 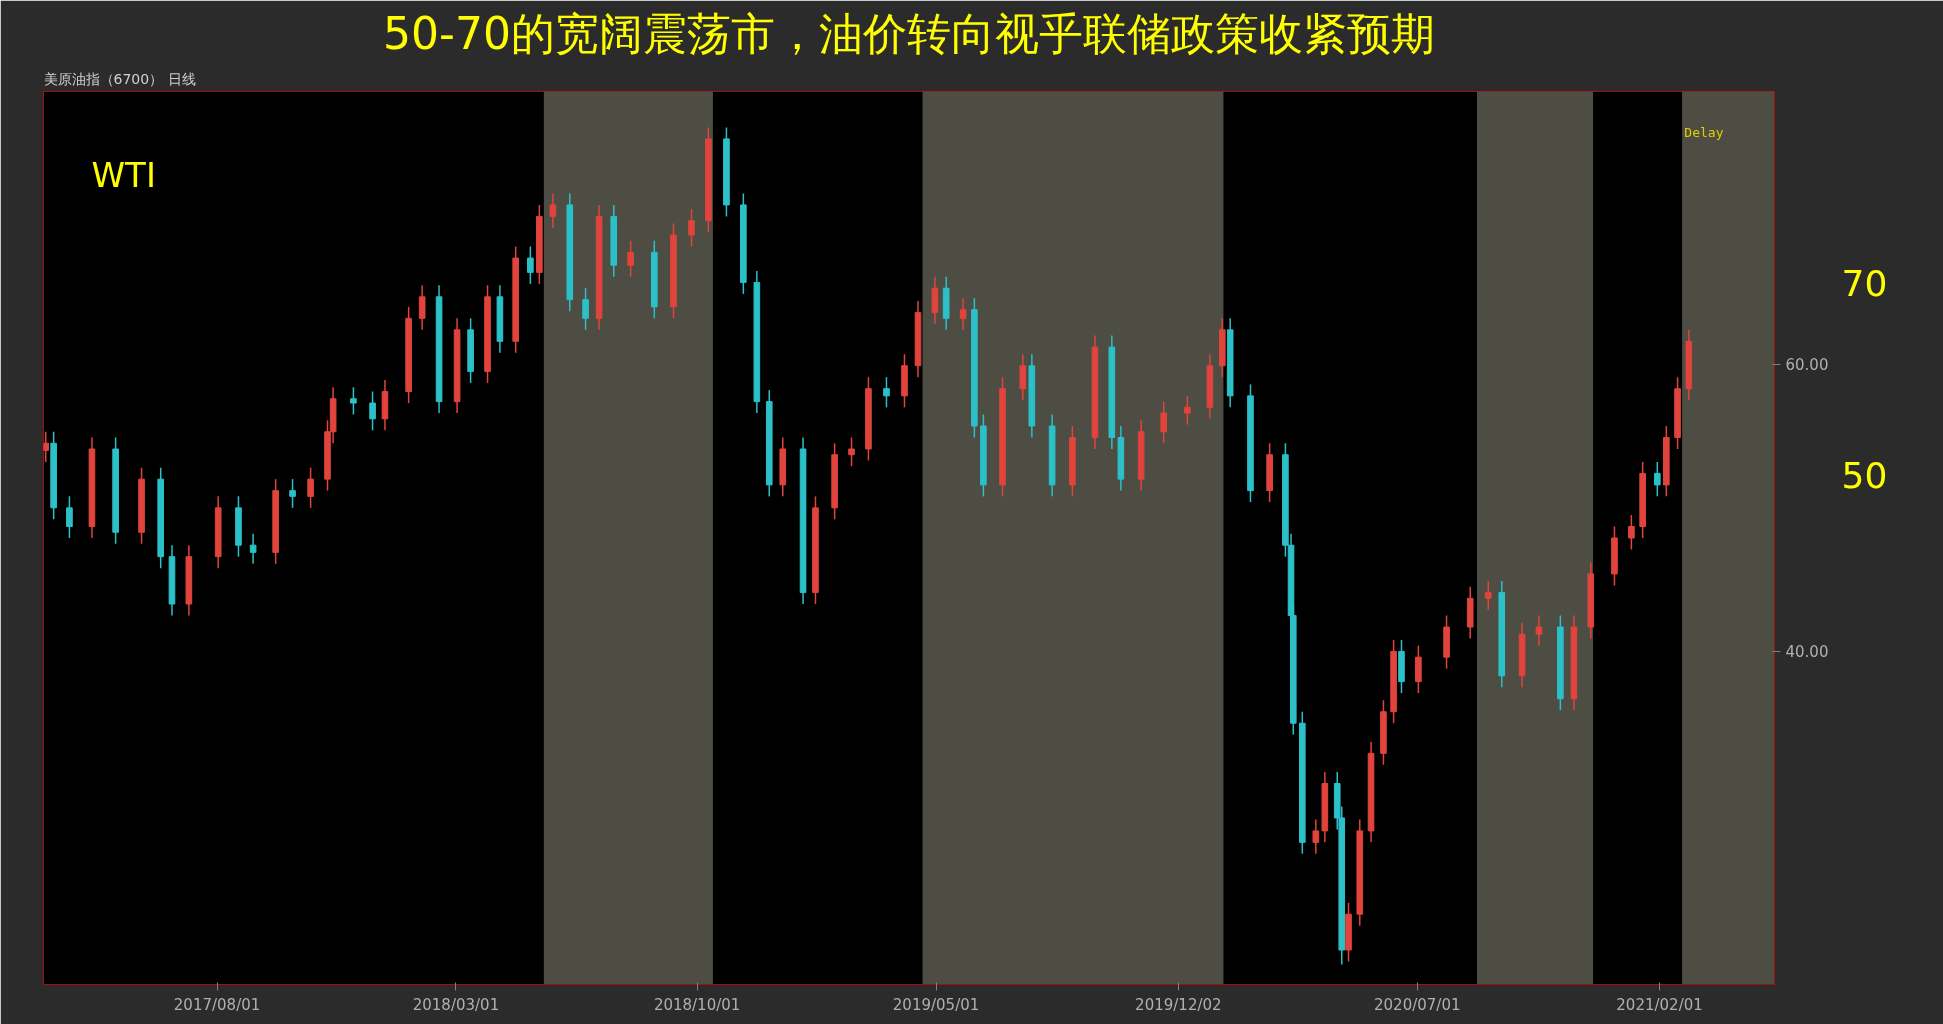 What do you see at coordinates (936, 1004) in the screenshot?
I see `x-tick-label: 2019/05/01` at bounding box center [936, 1004].